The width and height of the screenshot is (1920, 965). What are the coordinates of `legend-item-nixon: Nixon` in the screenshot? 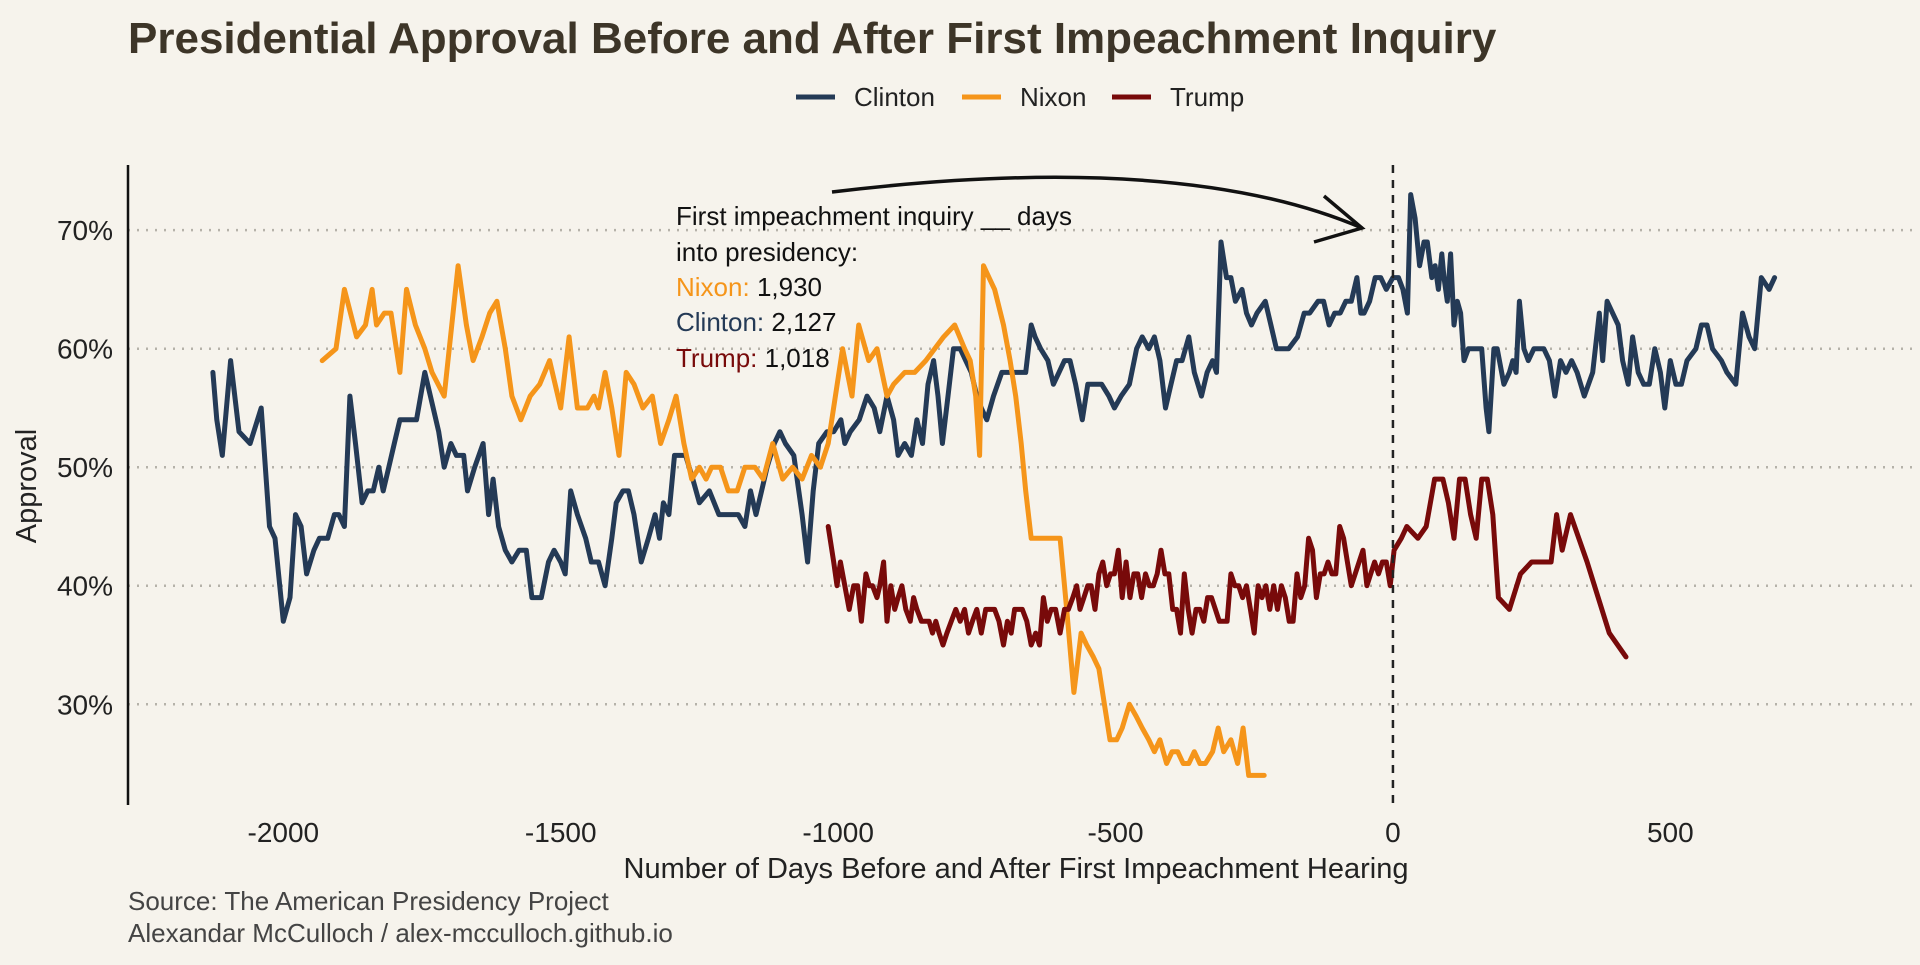 It's located at (1024, 97).